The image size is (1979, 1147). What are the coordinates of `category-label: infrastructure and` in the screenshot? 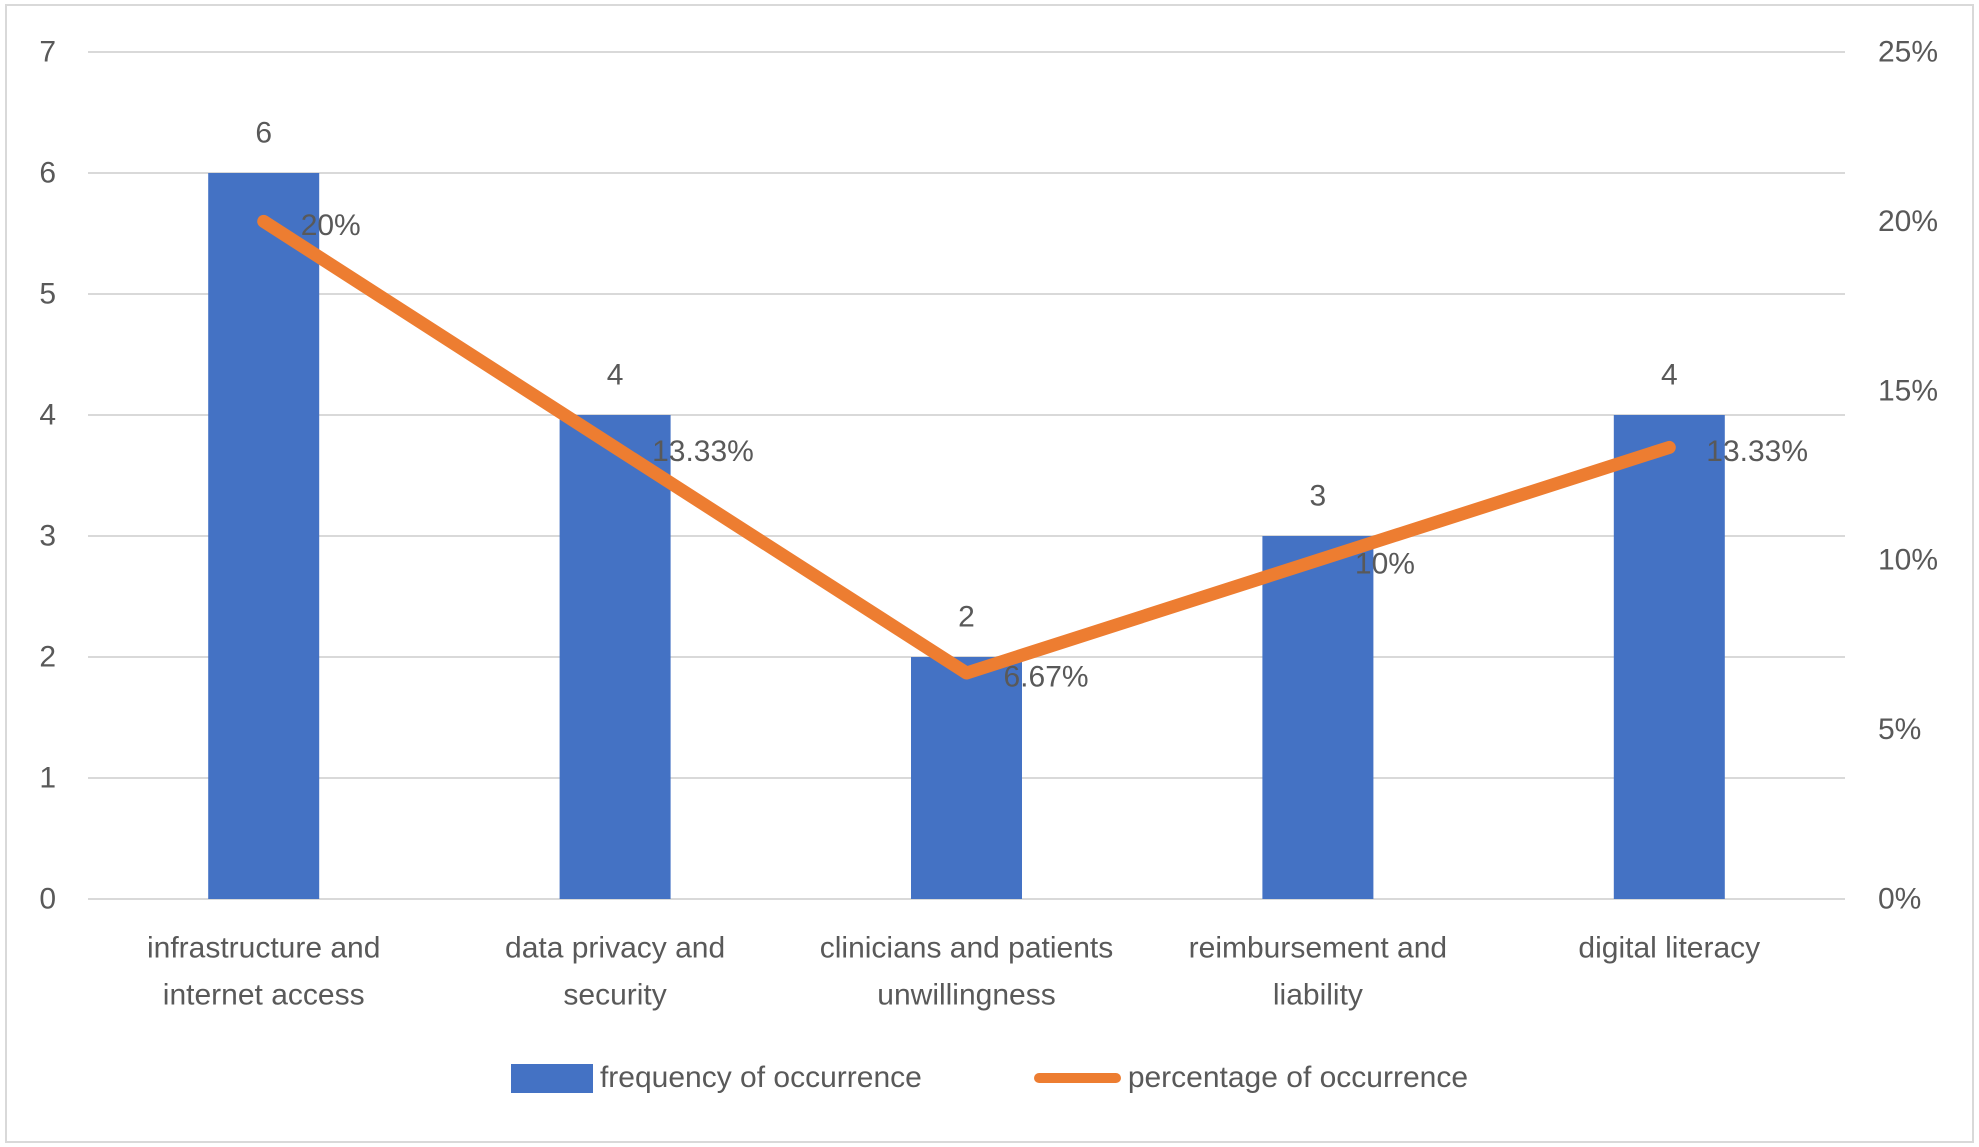 It's located at (263, 948).